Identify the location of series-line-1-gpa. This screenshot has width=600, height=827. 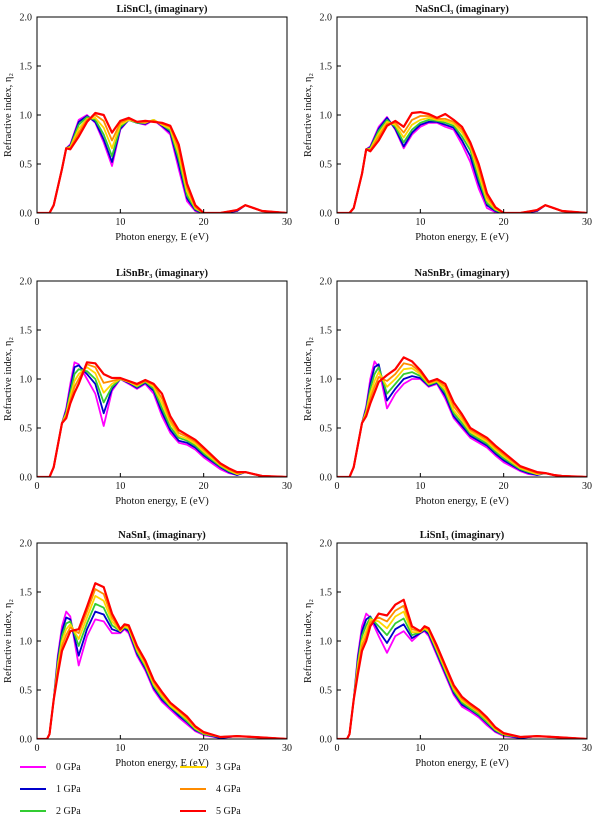
(462, 677).